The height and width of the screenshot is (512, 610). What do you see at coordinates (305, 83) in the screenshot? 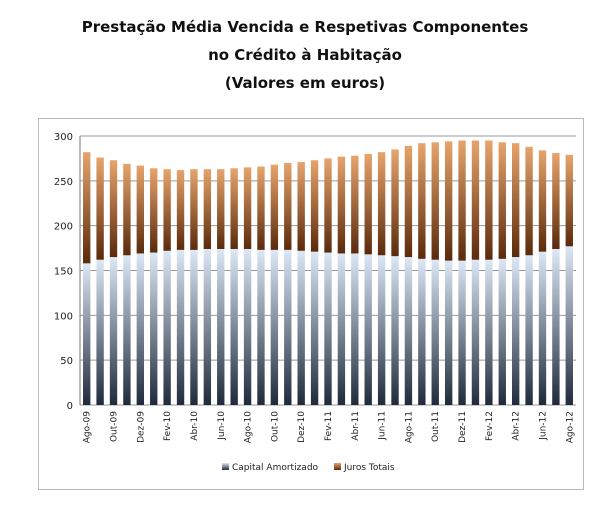
I see `chart-title-line-3: (Valores em euros)` at bounding box center [305, 83].